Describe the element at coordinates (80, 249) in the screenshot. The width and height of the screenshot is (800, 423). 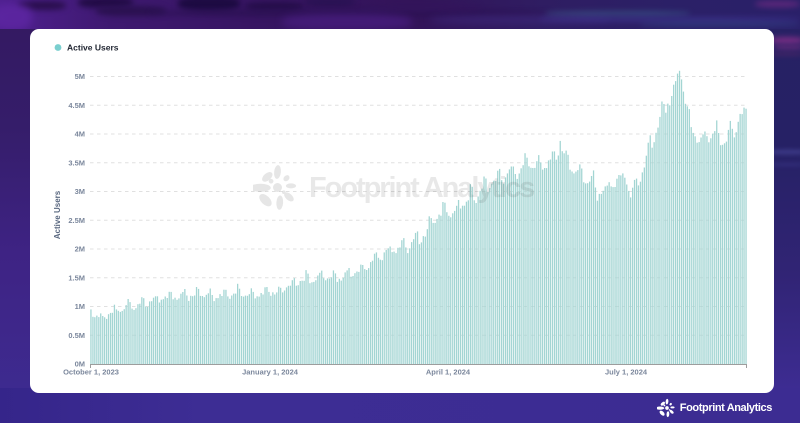
I see `svg-text: 2M` at that location.